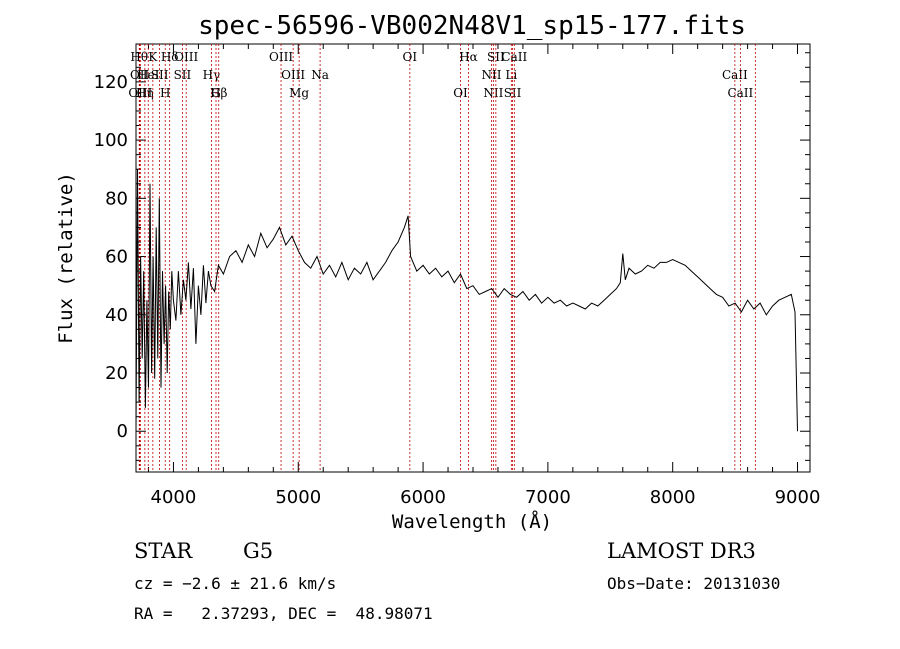 This screenshot has width=900, height=649. I want to click on line-marker-label: Hη, so click(145, 93).